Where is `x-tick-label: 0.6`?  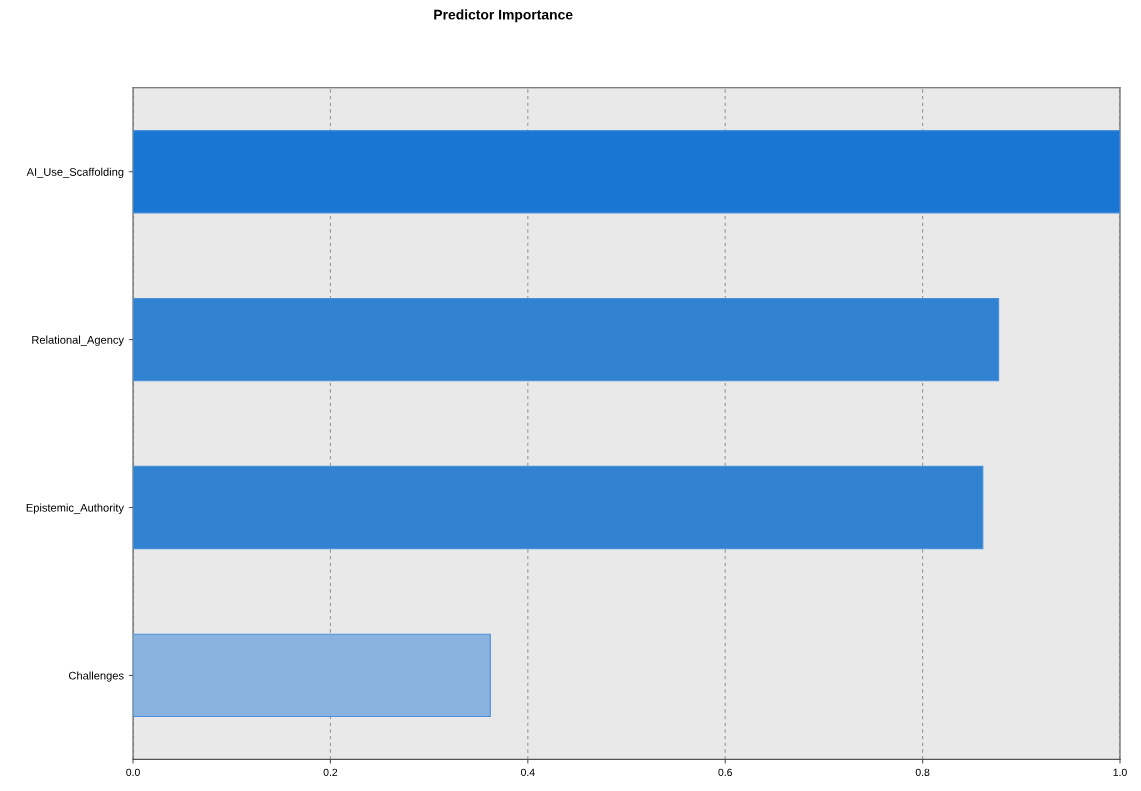
x-tick-label: 0.6 is located at coordinates (725, 772).